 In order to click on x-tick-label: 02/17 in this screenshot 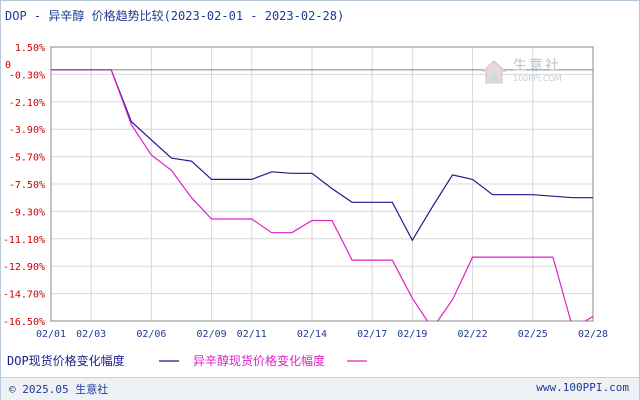, I will do `click(372, 334)`.